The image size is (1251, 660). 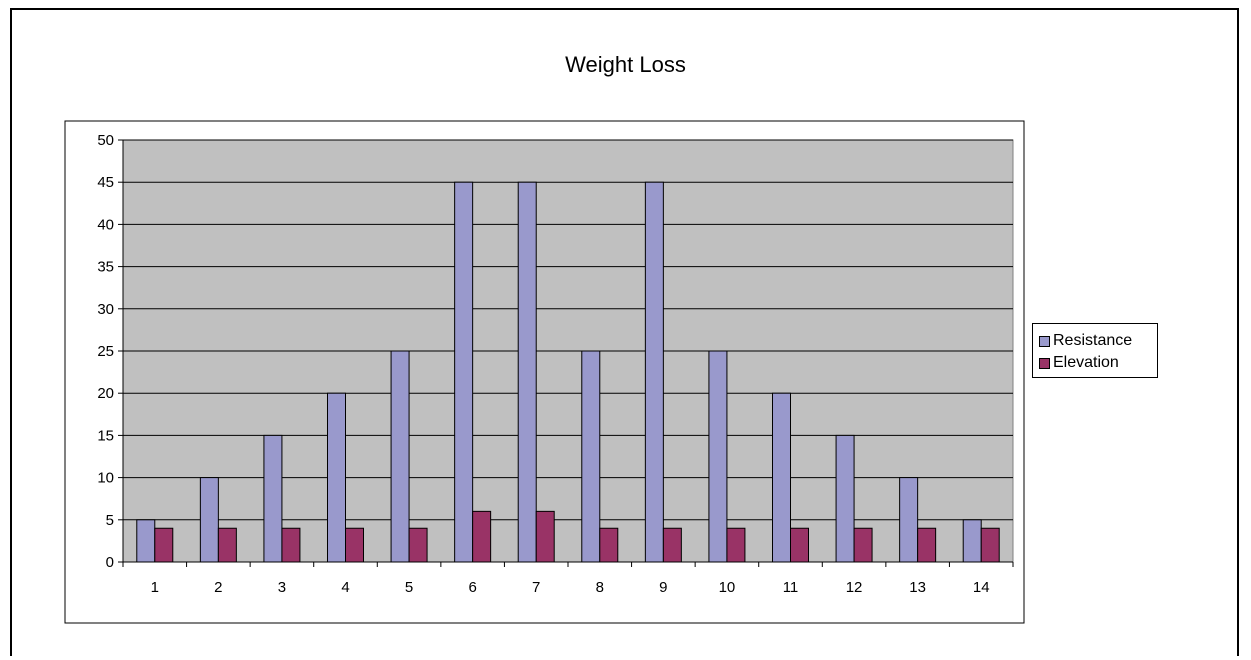 What do you see at coordinates (105, 182) in the screenshot?
I see `y-tick-label: 45` at bounding box center [105, 182].